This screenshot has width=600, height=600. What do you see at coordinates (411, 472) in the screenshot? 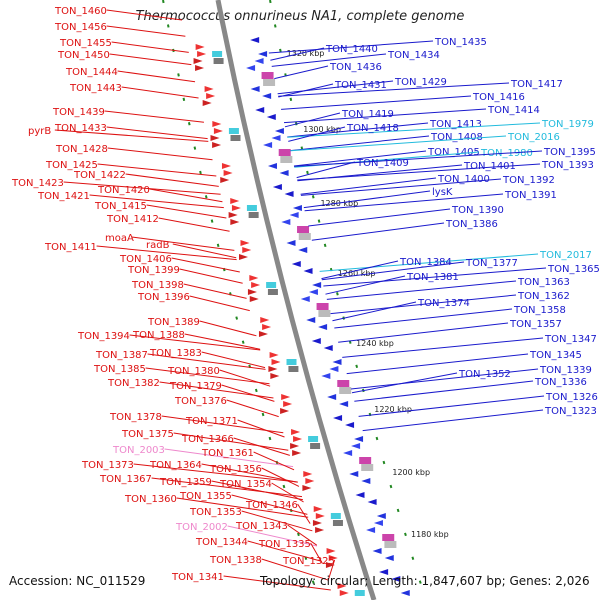
I see `kbp-label: 1200 kbp` at bounding box center [411, 472].